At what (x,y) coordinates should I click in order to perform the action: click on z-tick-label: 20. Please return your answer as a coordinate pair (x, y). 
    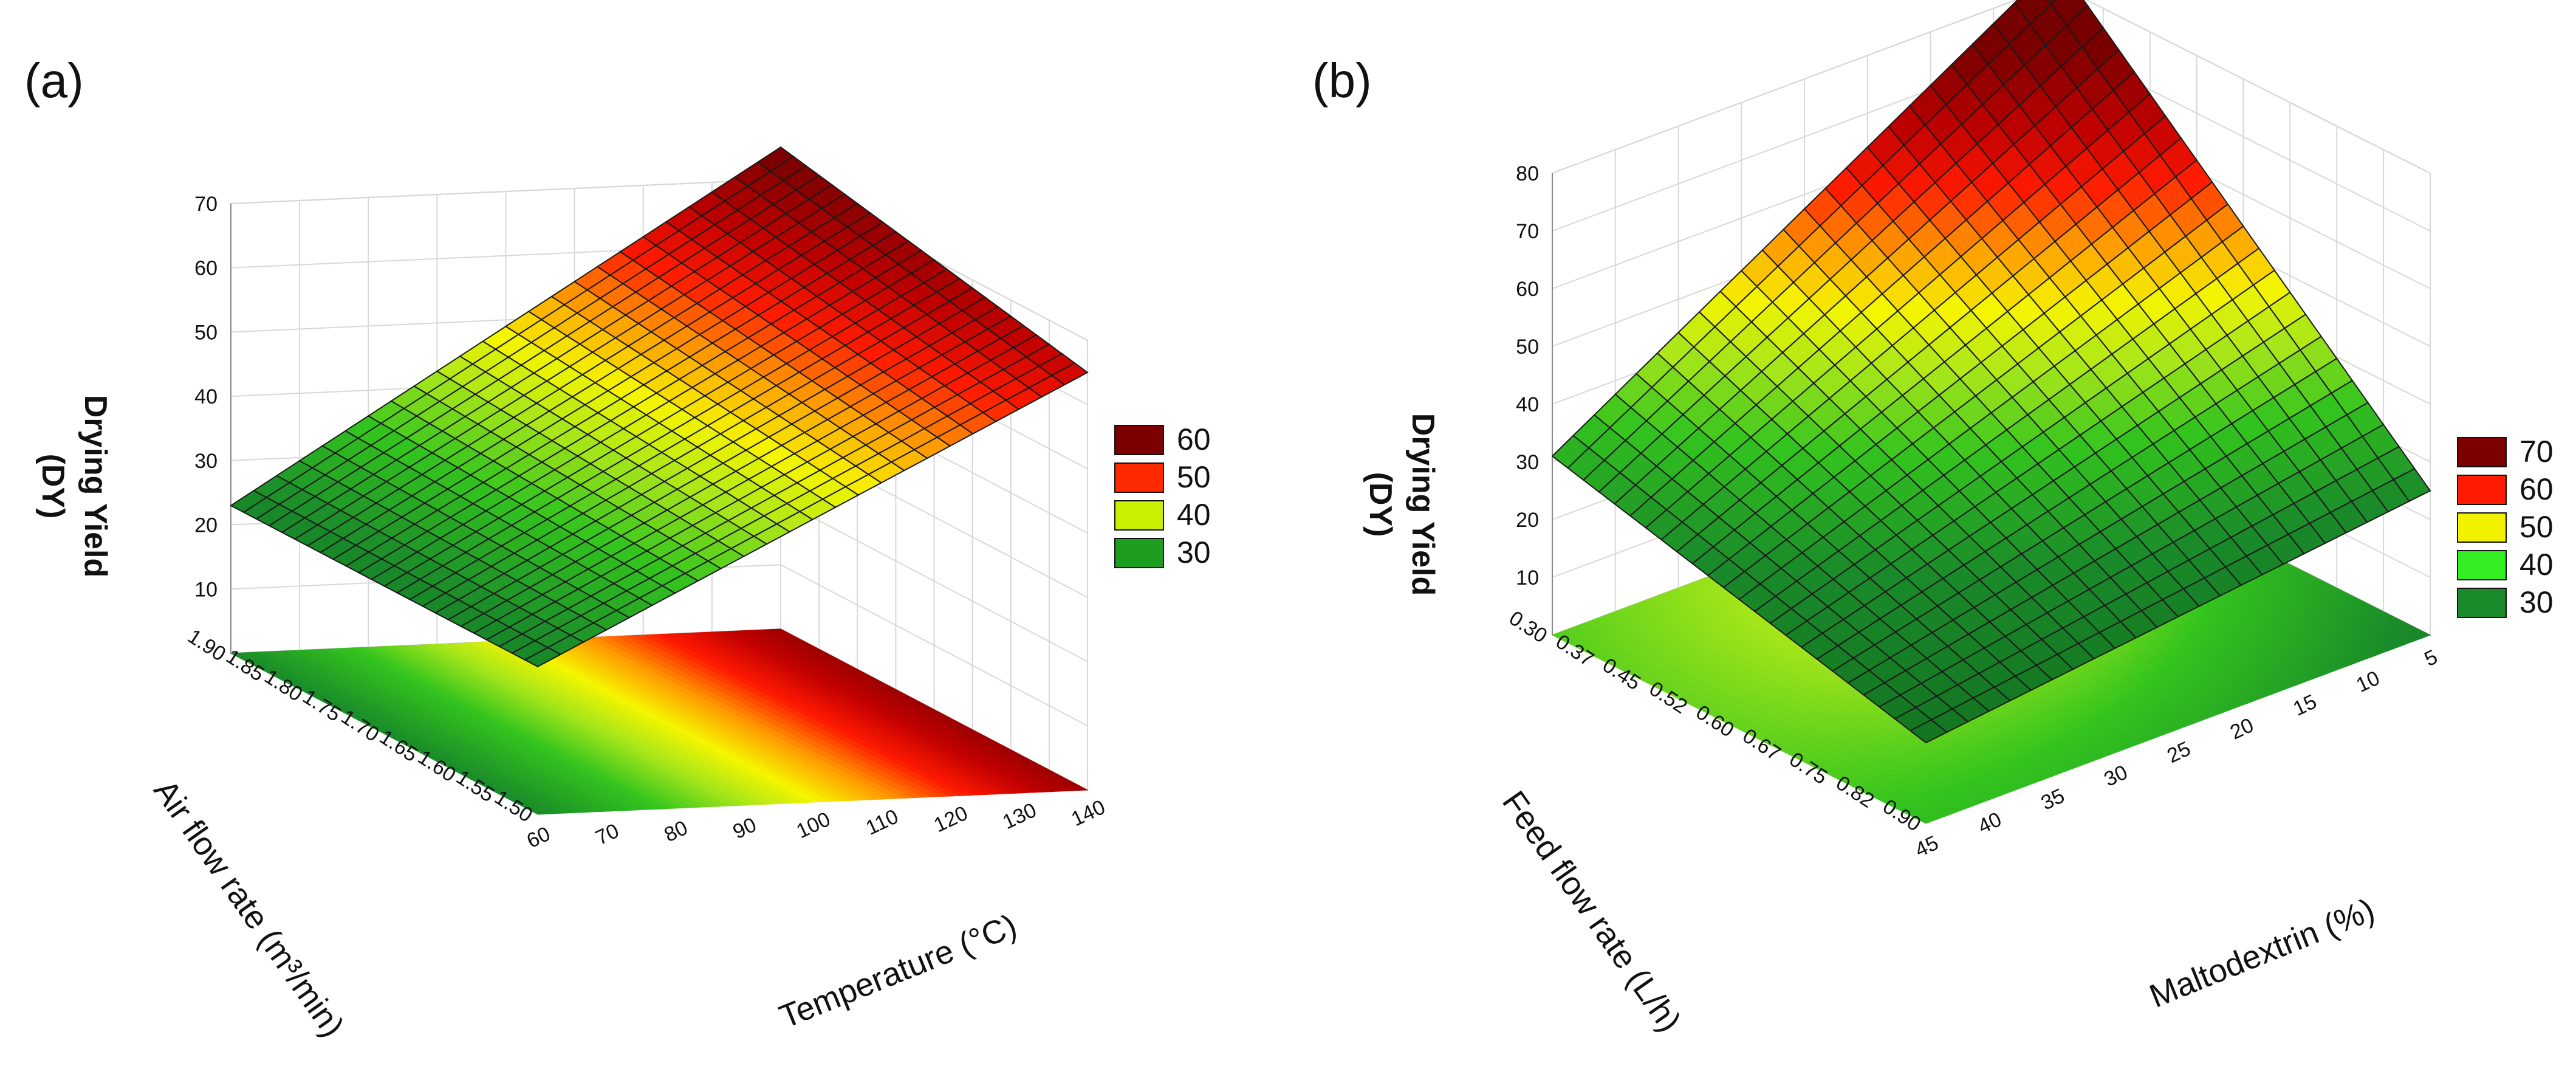
    Looking at the image, I should click on (206, 525).